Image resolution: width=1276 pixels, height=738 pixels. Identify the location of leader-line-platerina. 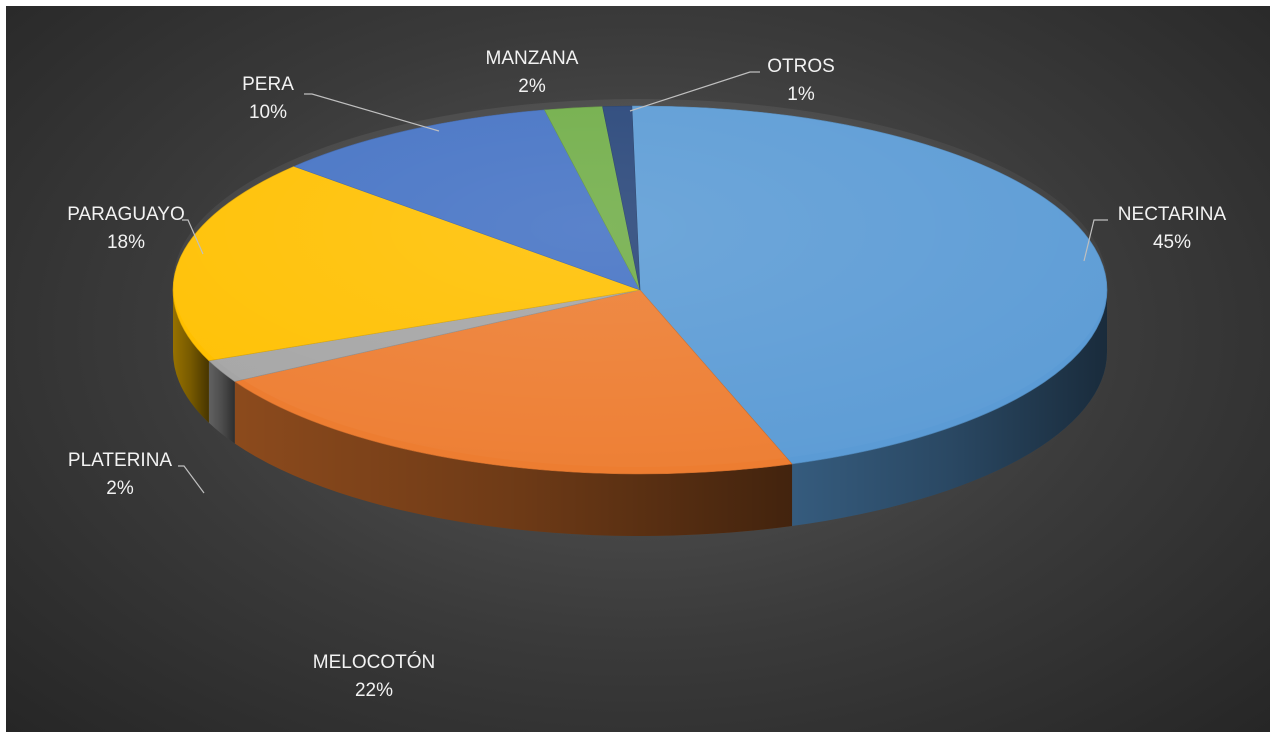
(191, 479).